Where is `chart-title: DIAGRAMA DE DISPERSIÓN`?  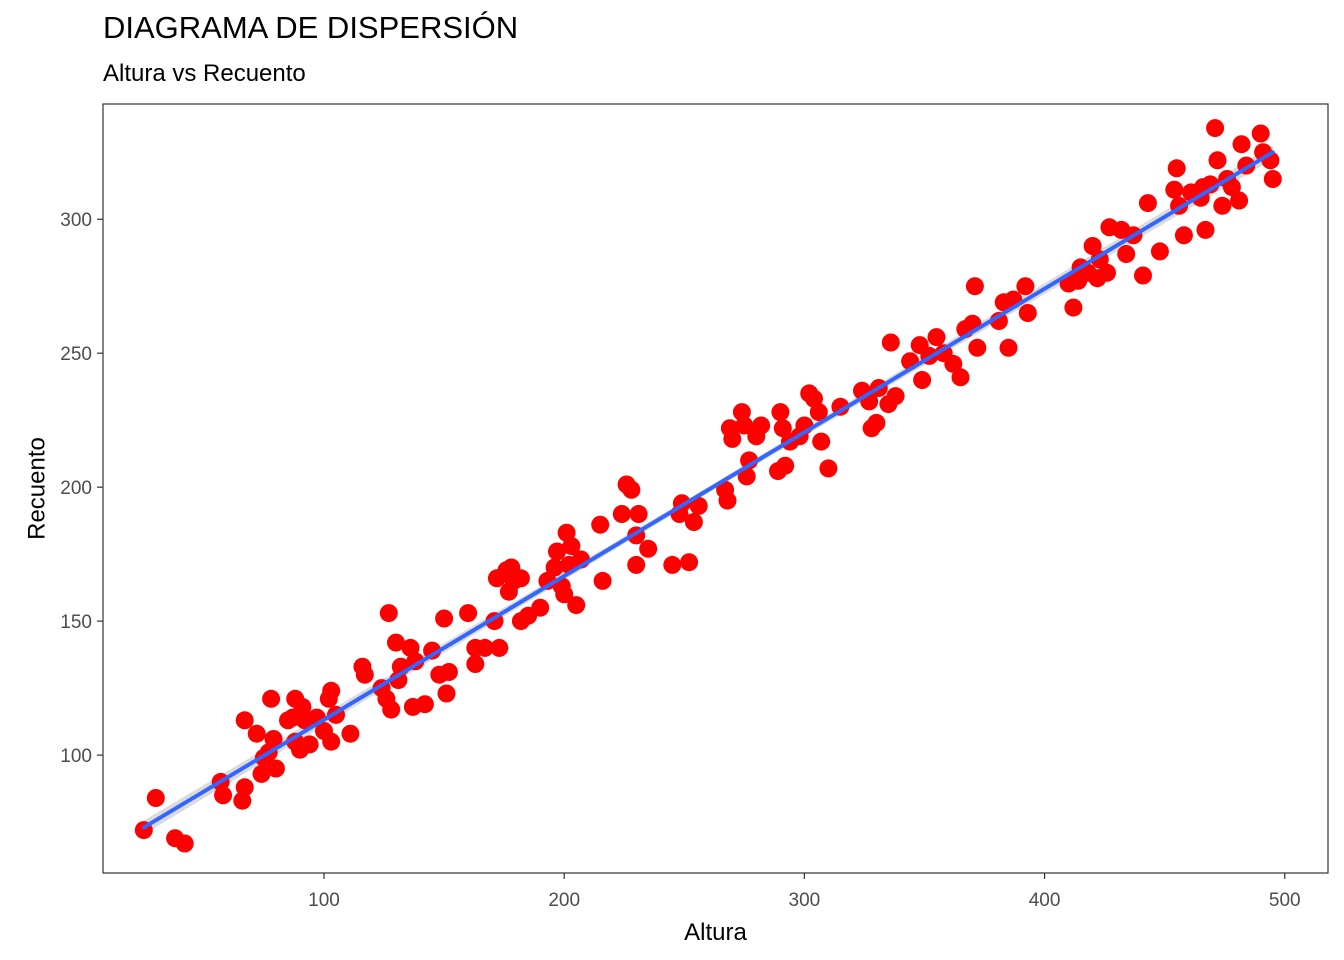 chart-title: DIAGRAMA DE DISPERSIÓN is located at coordinates (311, 27).